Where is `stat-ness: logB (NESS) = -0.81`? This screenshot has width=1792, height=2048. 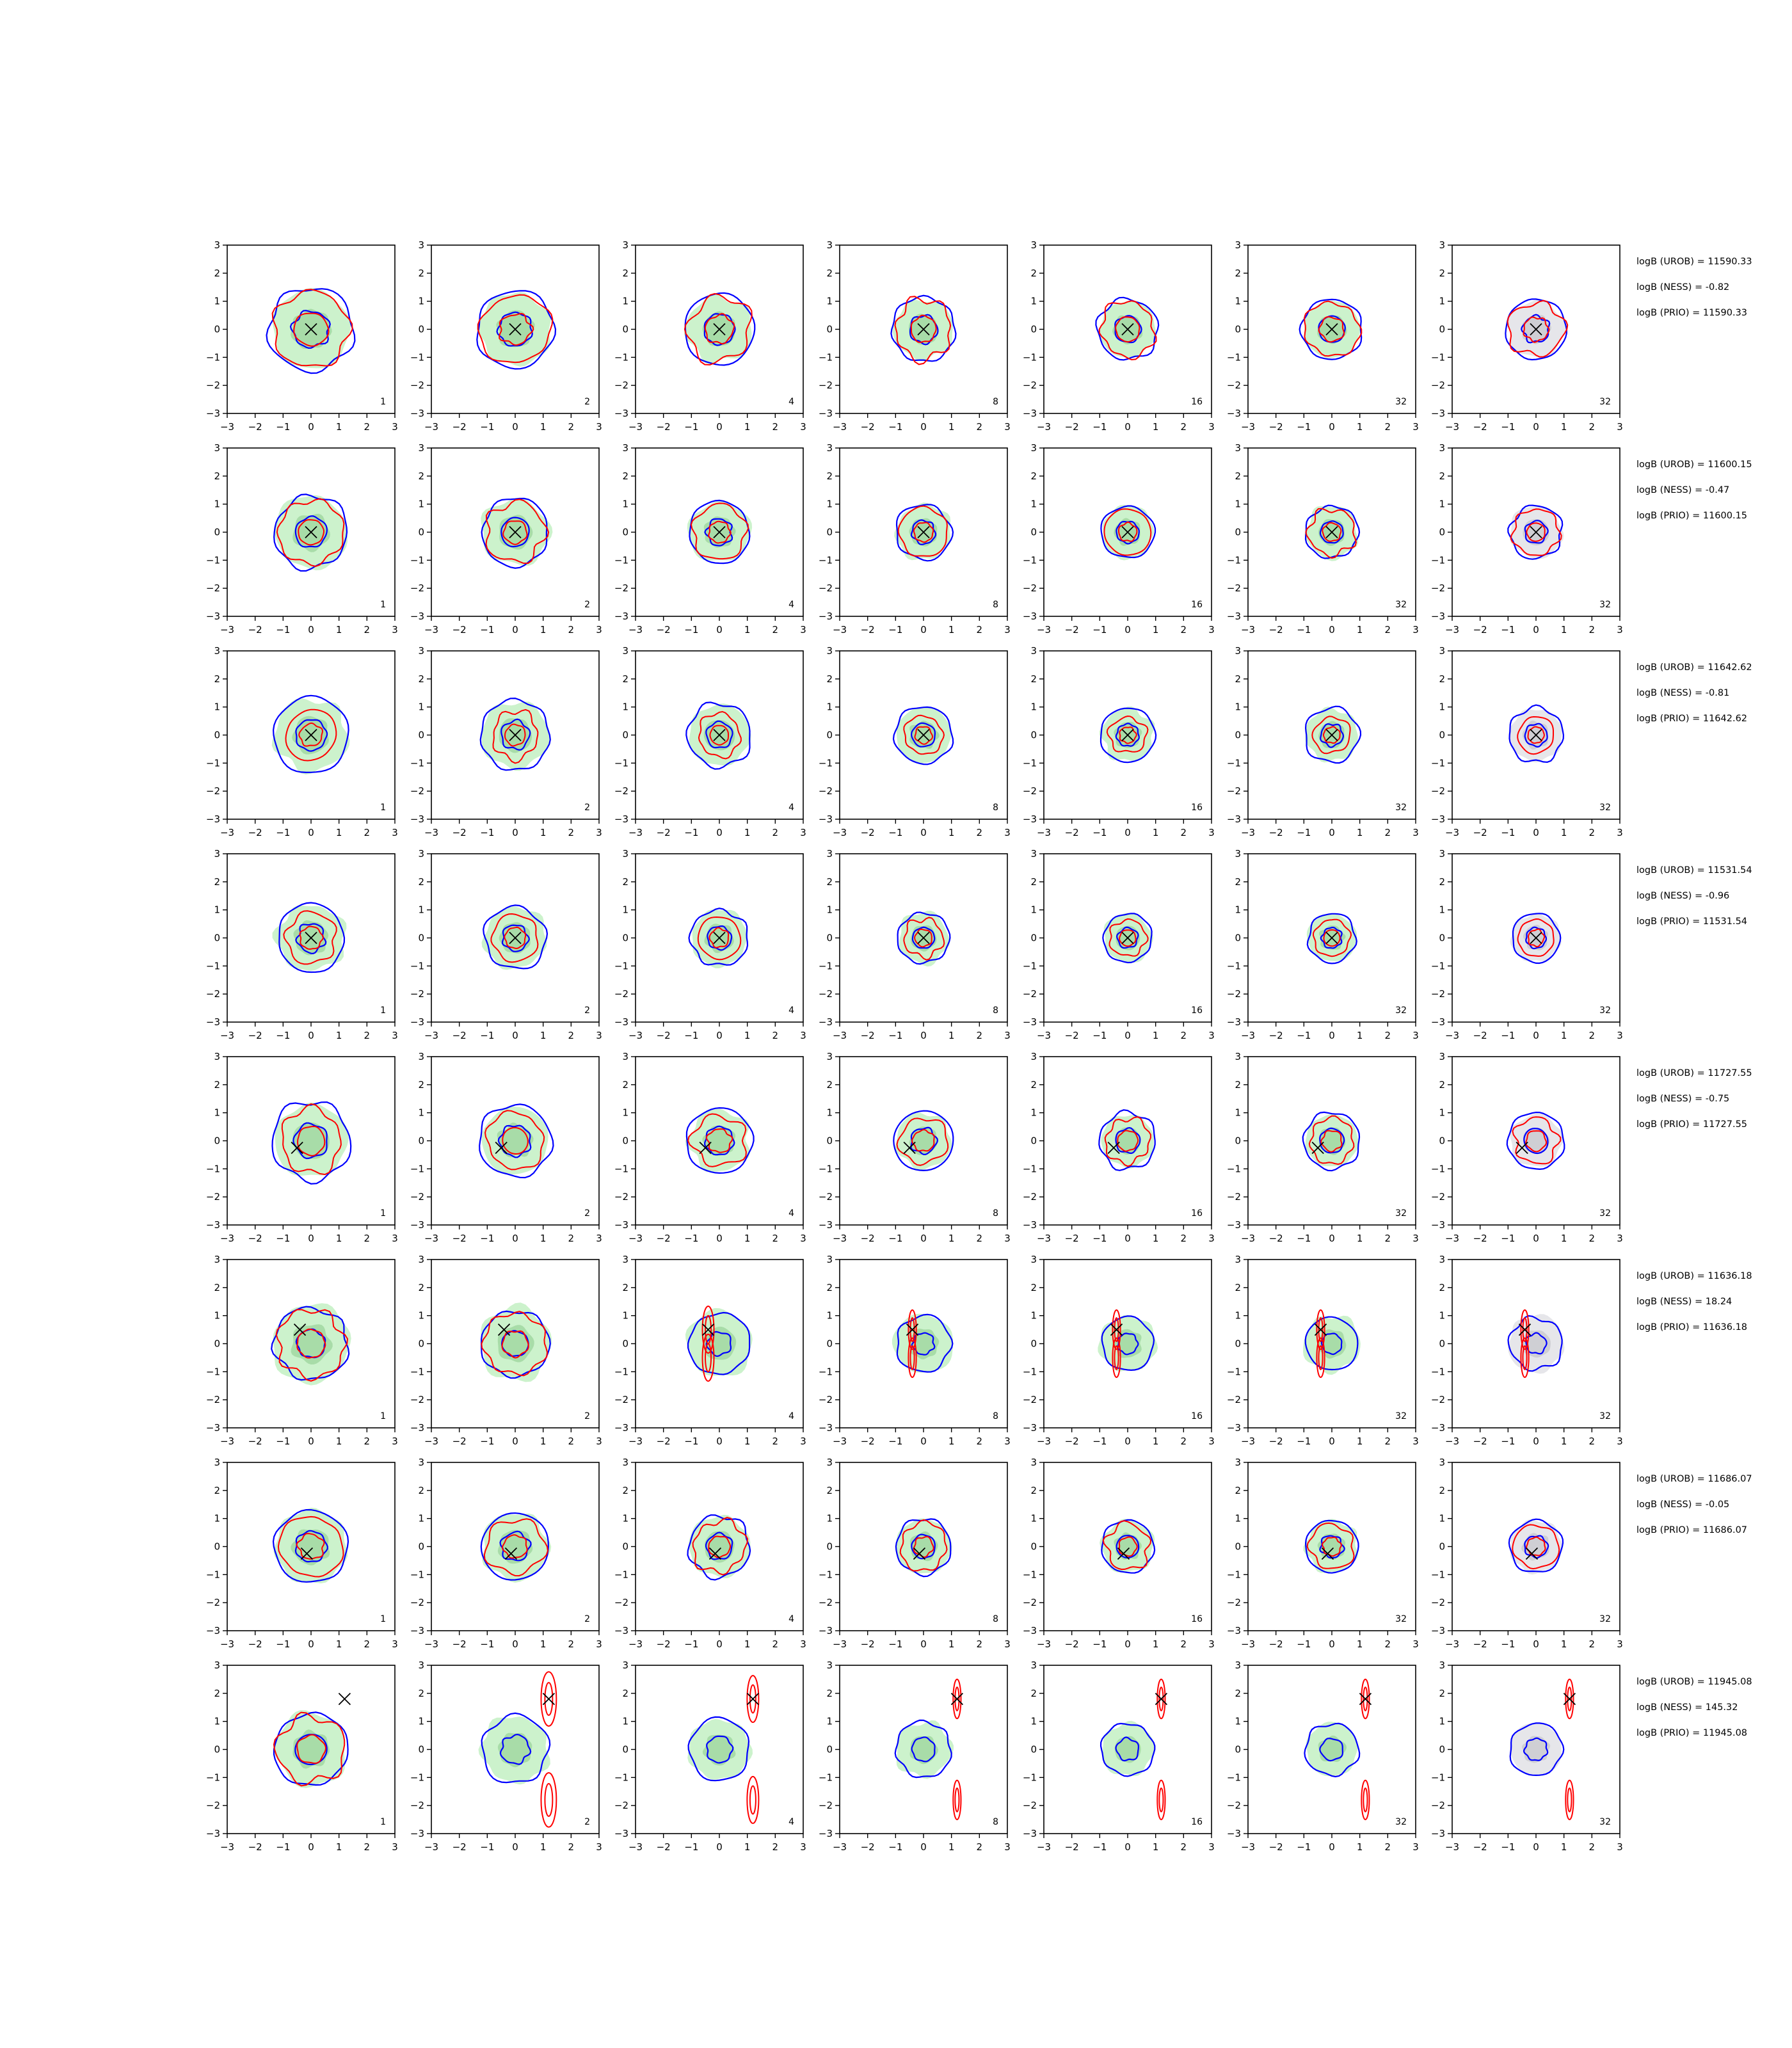
stat-ness: logB (NESS) = -0.81 is located at coordinates (1682, 693).